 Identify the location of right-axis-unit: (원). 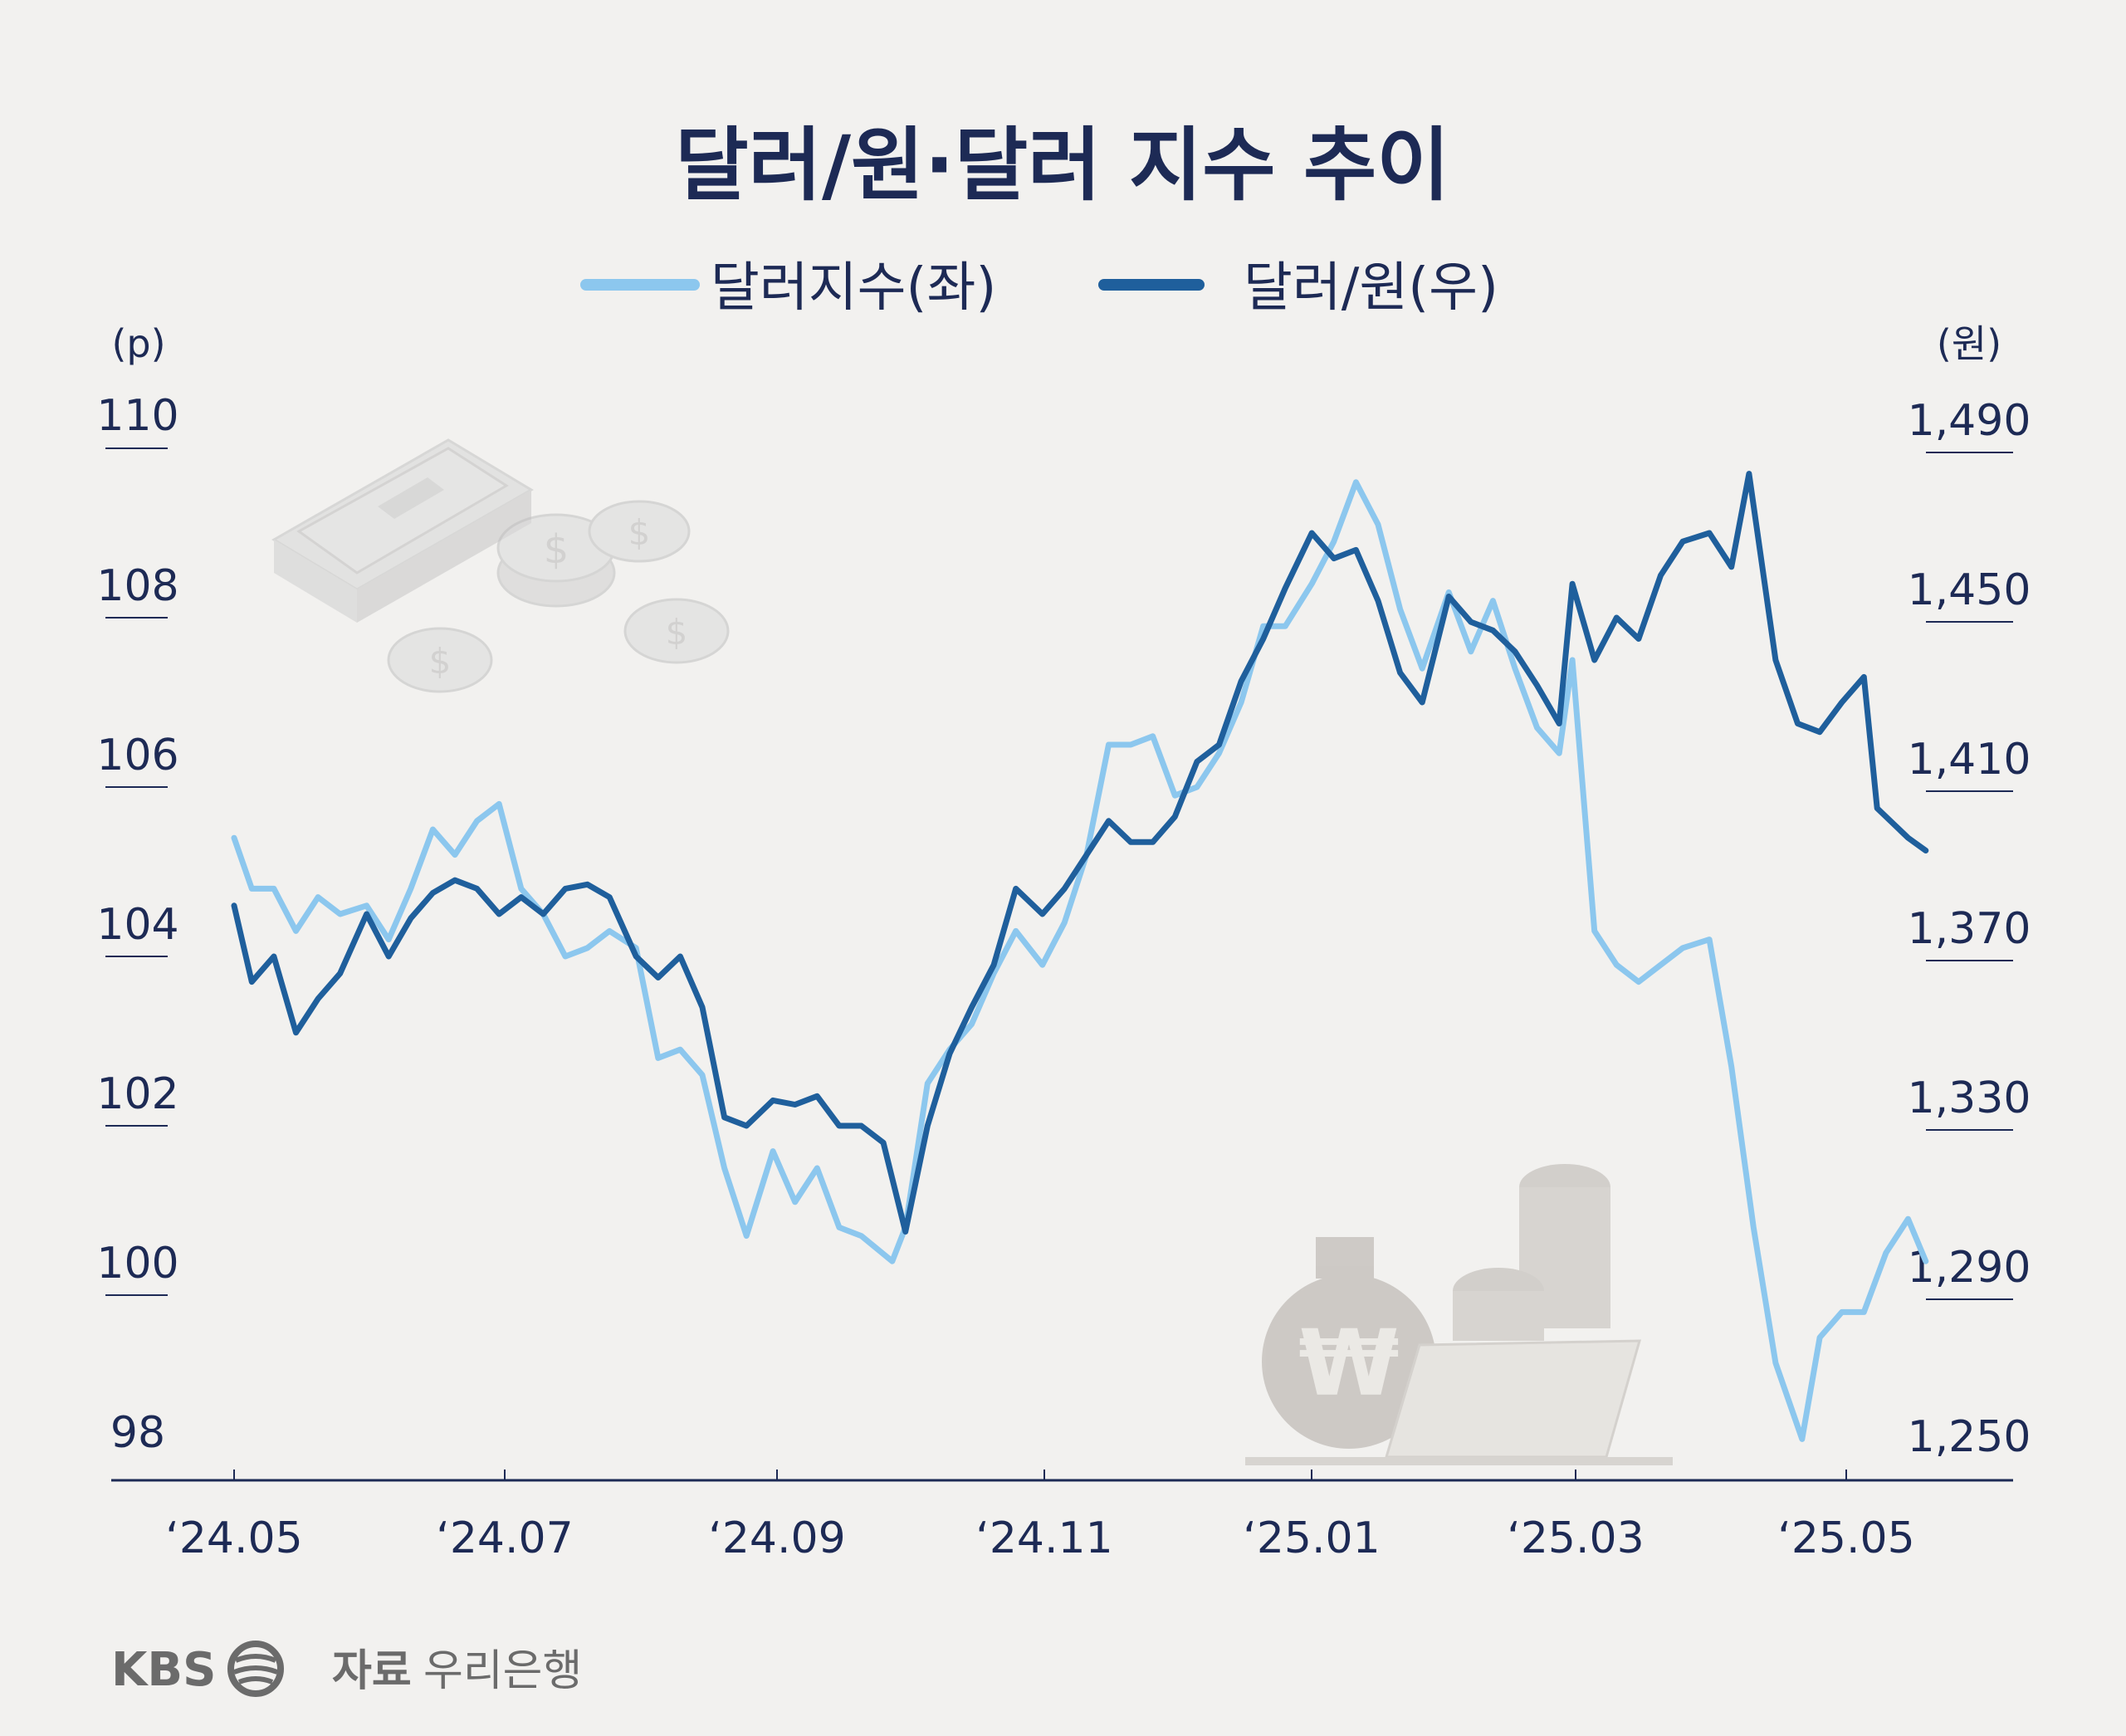
(1969, 343).